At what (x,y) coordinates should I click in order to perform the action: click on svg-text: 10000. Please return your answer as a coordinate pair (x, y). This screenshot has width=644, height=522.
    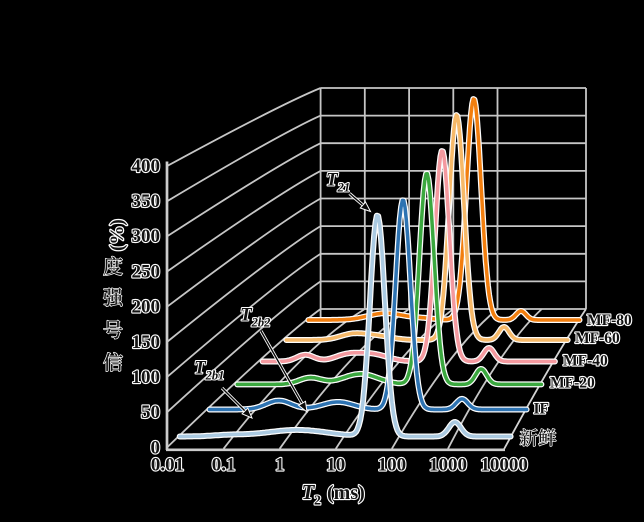
    Looking at the image, I should click on (504, 465).